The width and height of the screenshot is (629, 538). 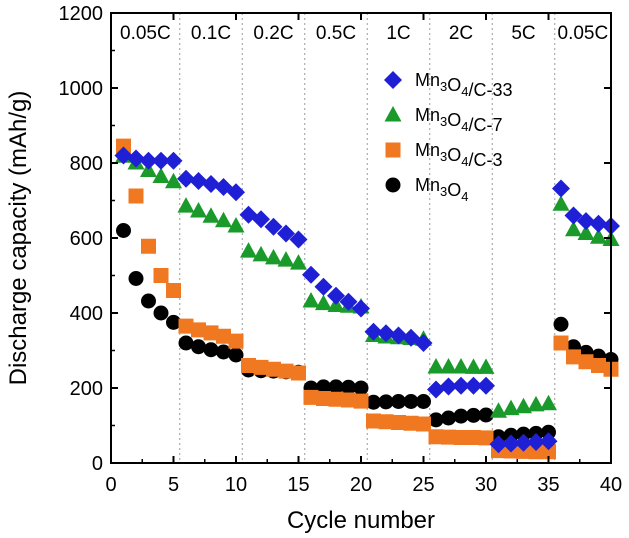 I want to click on rate-label: 0.2C, so click(x=273, y=33).